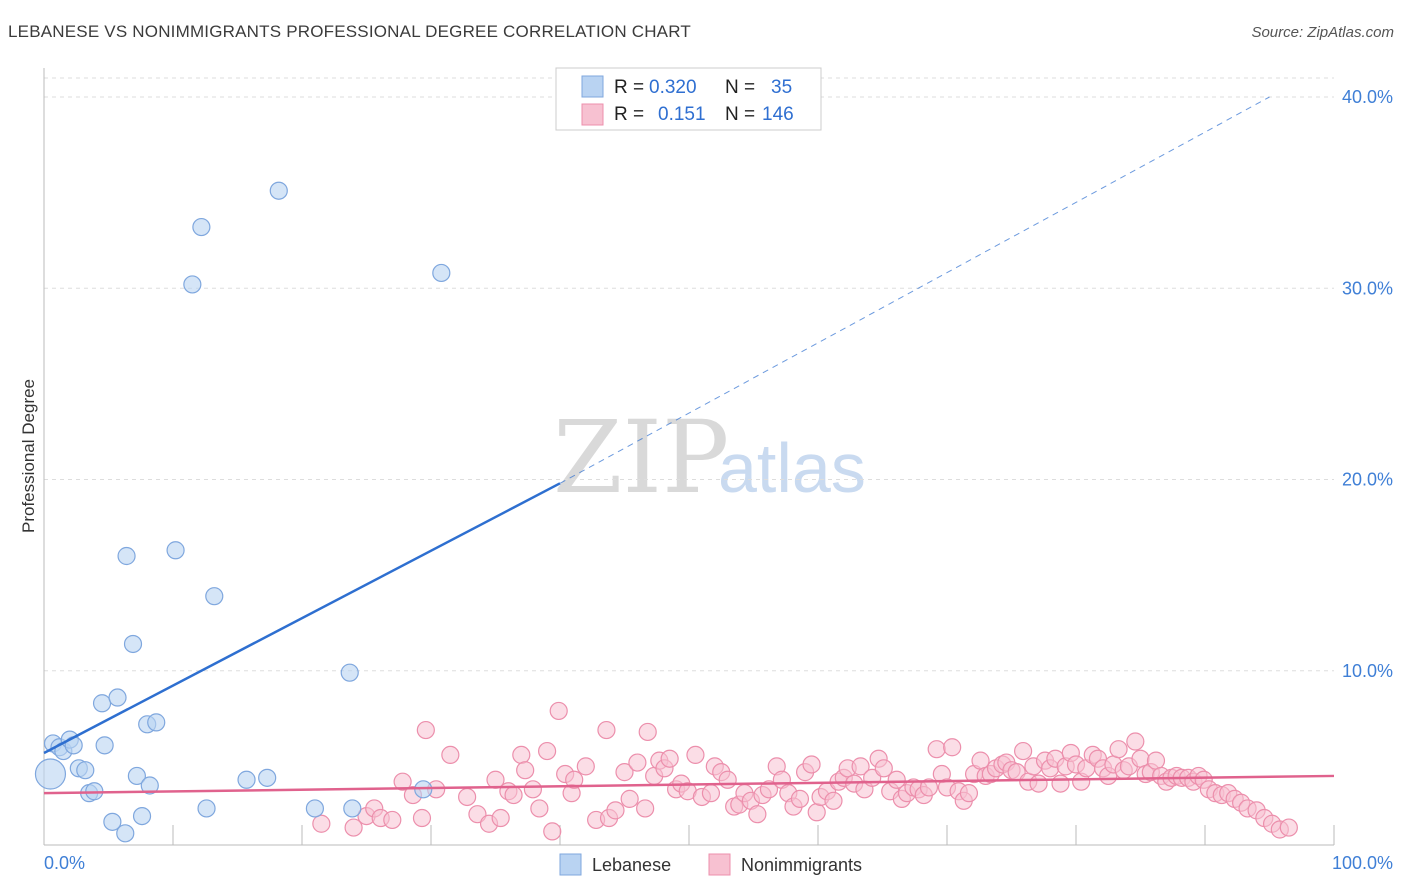  Describe the element at coordinates (778, 114) in the screenshot. I see `nonimmigrants-n-value: 146` at that location.